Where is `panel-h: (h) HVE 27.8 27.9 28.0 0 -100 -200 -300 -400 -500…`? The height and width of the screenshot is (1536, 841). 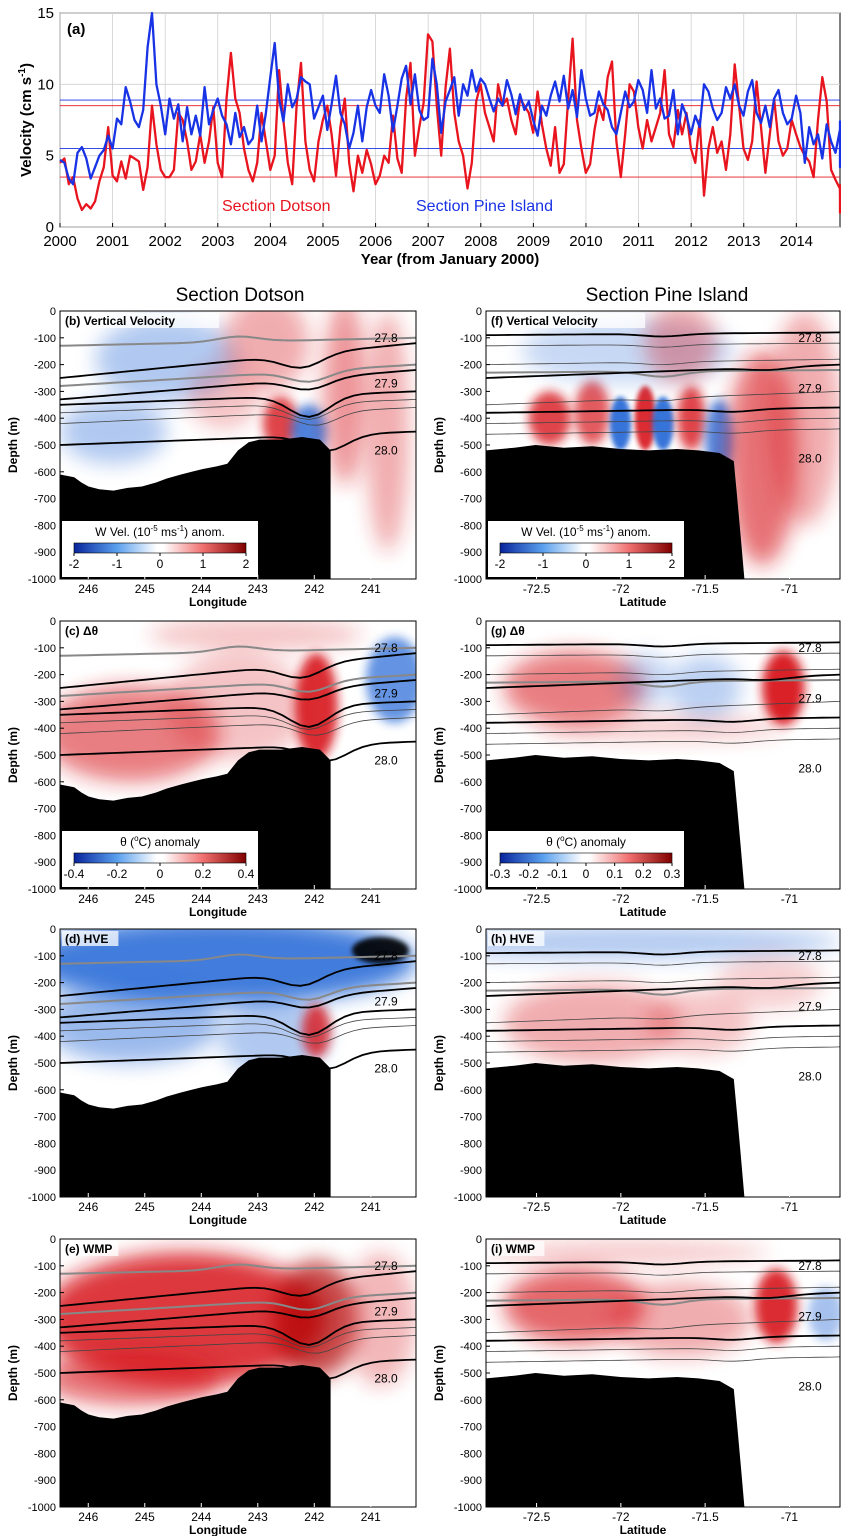
panel-h: (h) HVE 27.8 27.9 28.0 0 -100 -200 -300 -400 -500… is located at coordinates (636, 1075).